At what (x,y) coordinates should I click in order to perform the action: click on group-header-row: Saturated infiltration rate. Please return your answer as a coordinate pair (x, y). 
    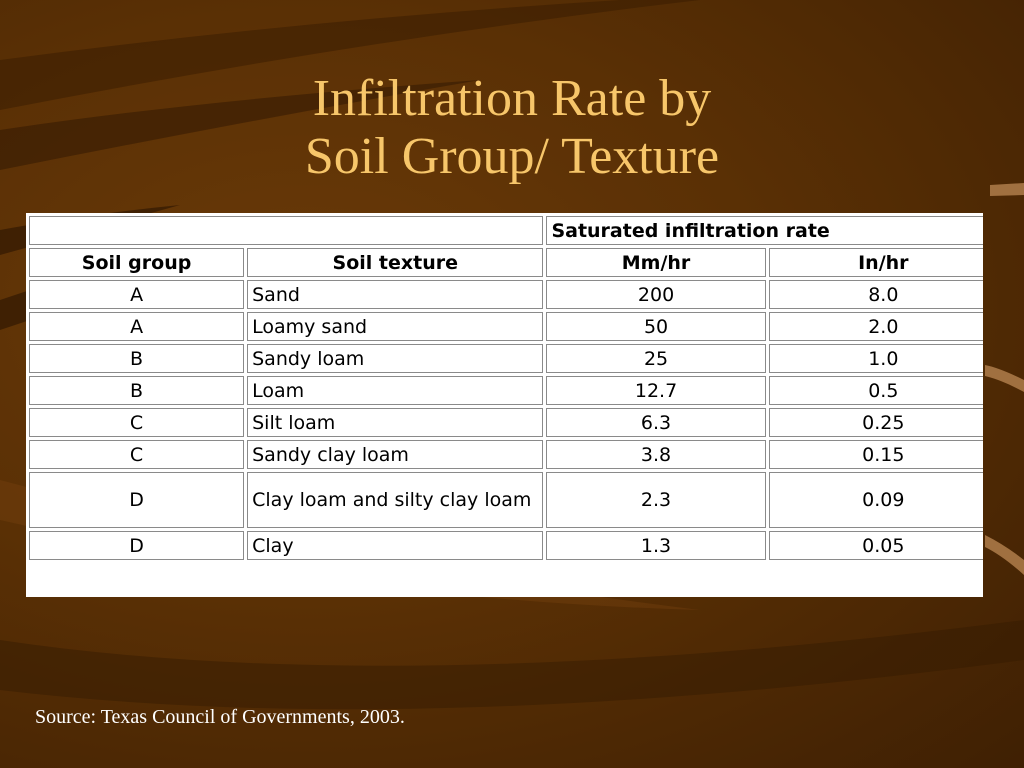
    Looking at the image, I should click on (506, 230).